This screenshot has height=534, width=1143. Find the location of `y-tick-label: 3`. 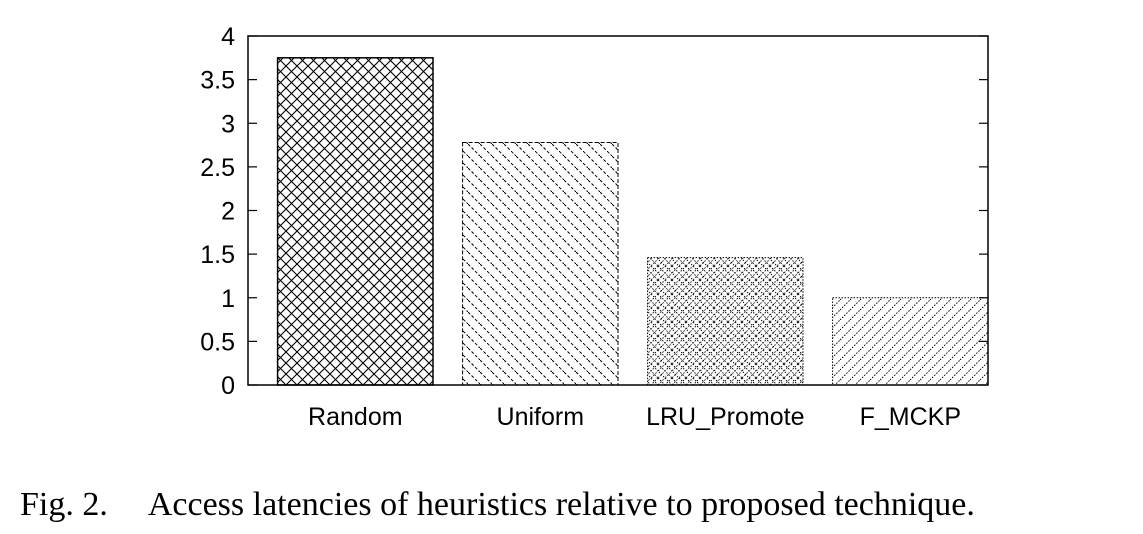

y-tick-label: 3 is located at coordinates (228, 124).